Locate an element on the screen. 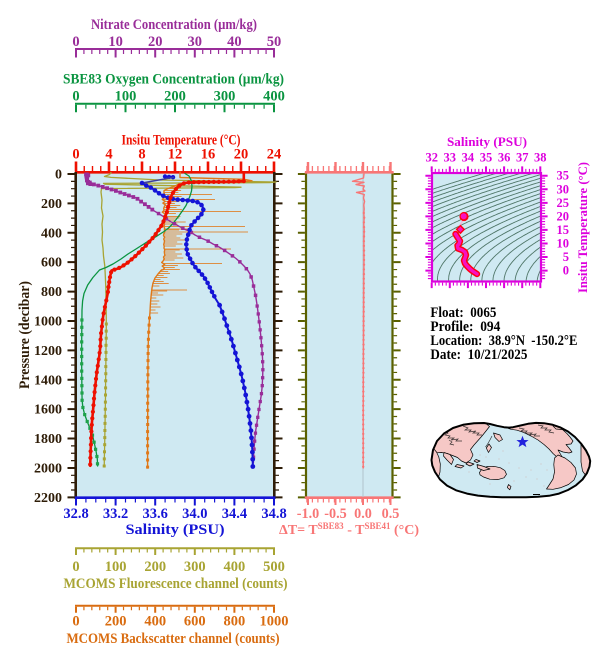 This screenshot has height=663, width=609. svg-text: Nitrate Concentration (µm/kg) is located at coordinates (174, 25).